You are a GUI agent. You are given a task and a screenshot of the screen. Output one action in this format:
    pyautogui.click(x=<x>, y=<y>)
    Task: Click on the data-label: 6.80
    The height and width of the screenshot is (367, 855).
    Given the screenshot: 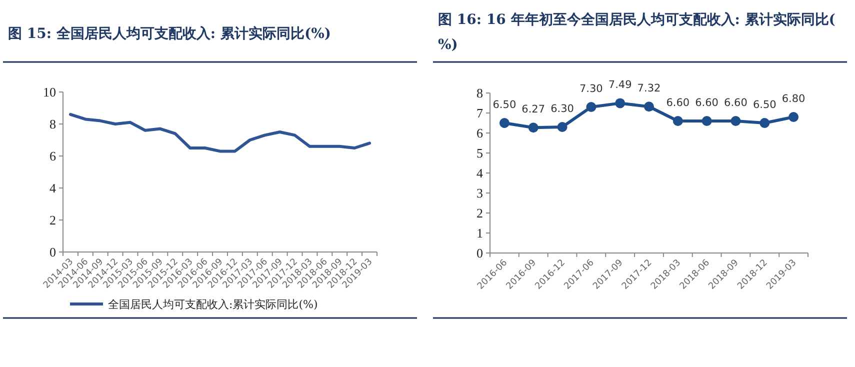 What is the action you would take?
    pyautogui.click(x=794, y=99)
    